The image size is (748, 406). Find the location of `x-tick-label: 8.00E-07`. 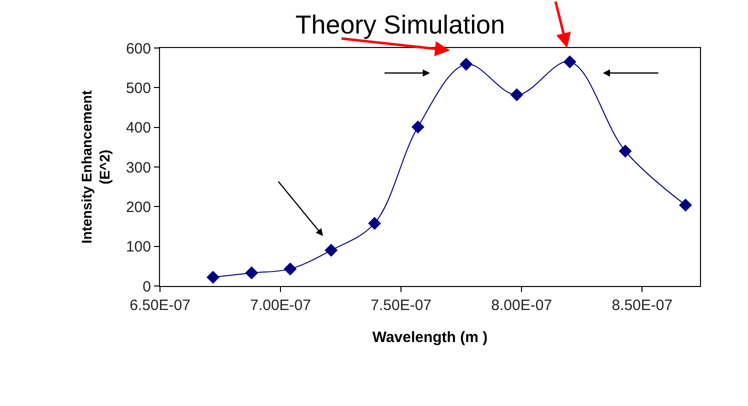

x-tick-label: 8.00E-07 is located at coordinates (521, 305).